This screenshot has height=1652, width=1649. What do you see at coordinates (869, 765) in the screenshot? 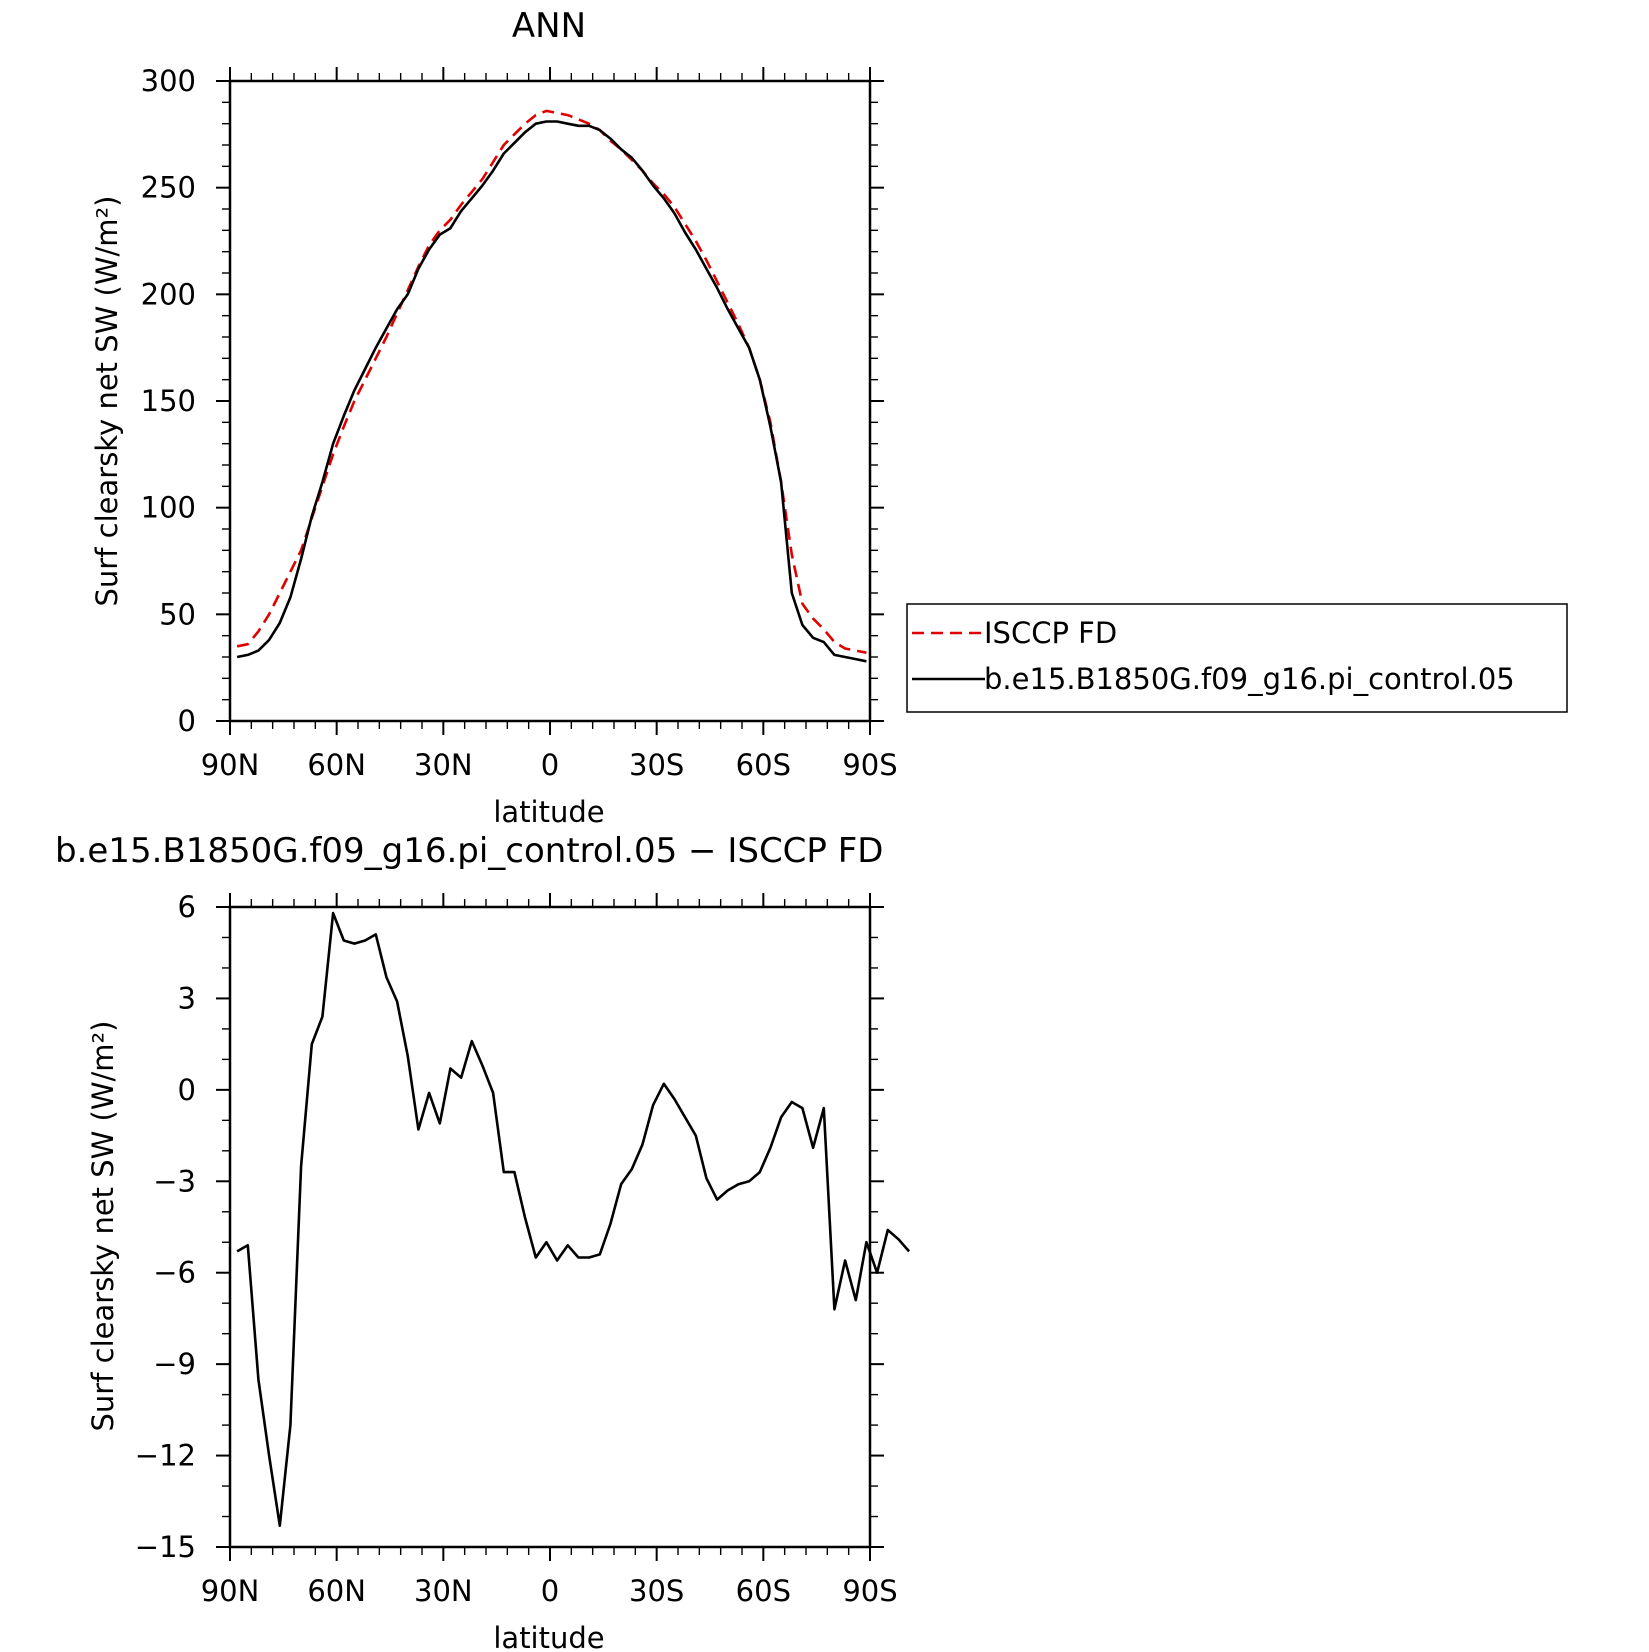
I see `mean-xtick-label: 90S` at bounding box center [869, 765].